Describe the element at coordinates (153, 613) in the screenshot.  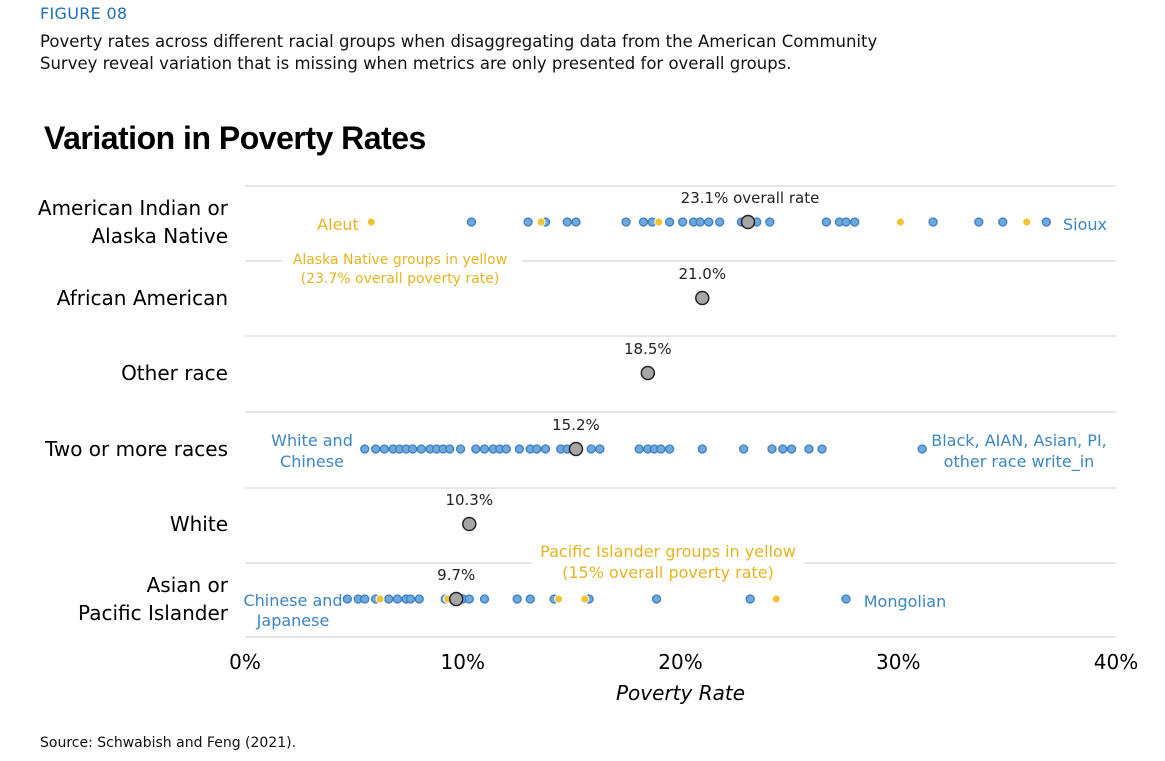
I see `category-label: Pacific Islander` at that location.